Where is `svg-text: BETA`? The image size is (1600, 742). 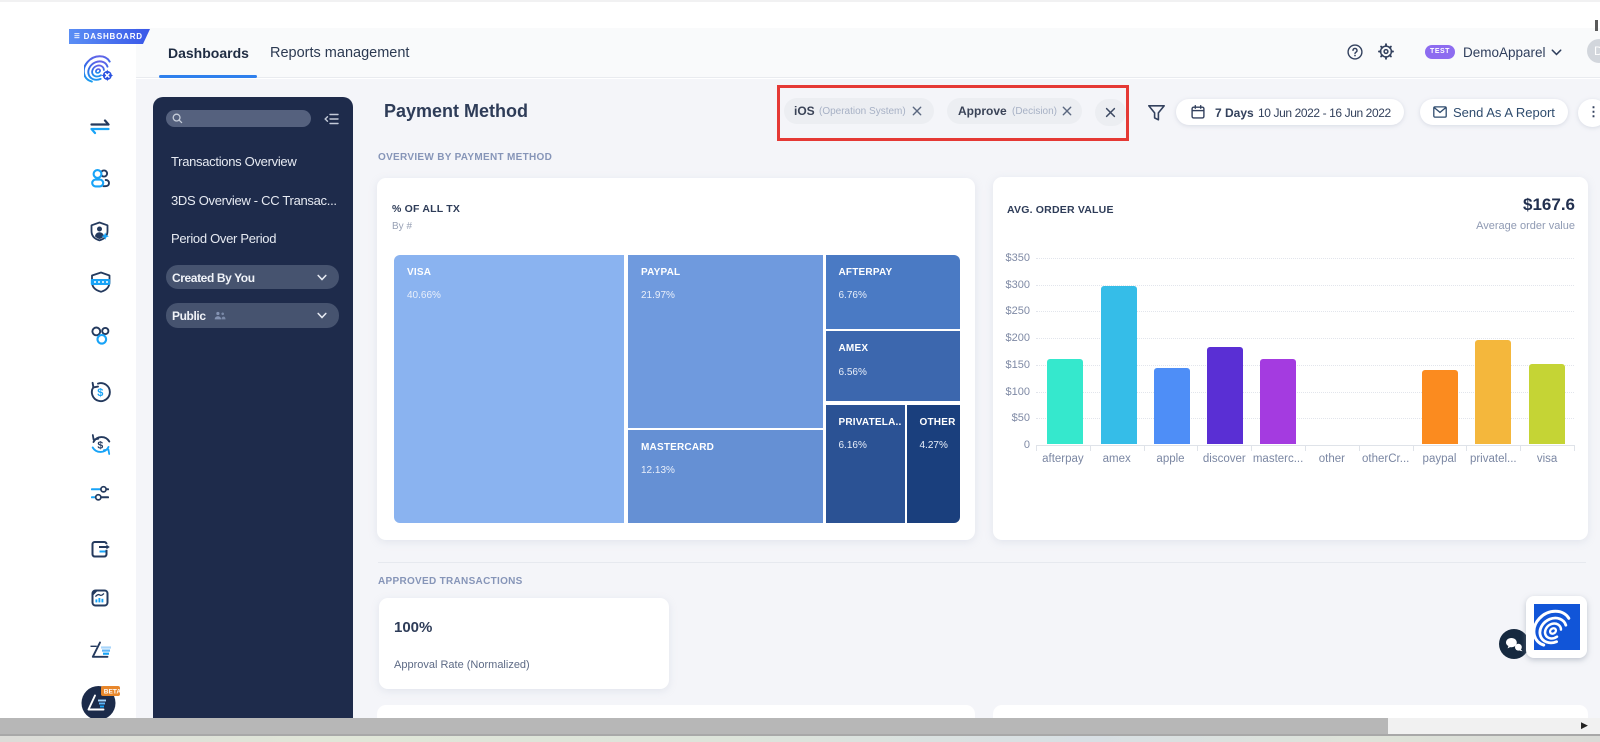 svg-text: BETA is located at coordinates (113, 692).